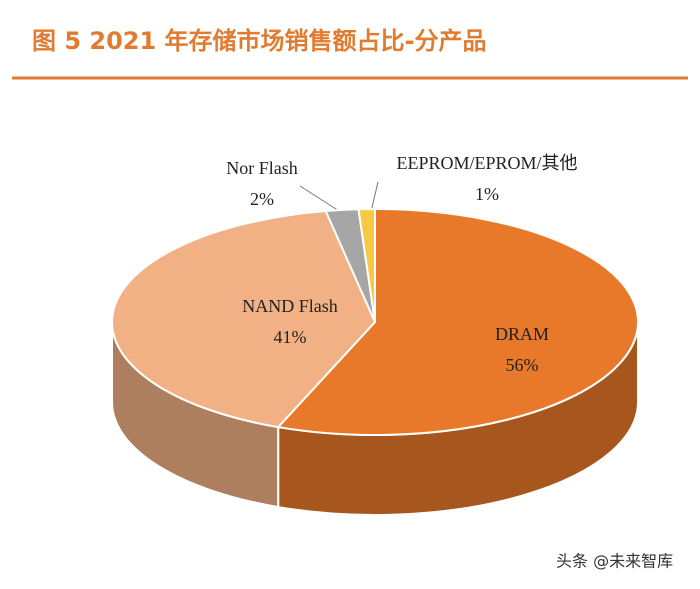  What do you see at coordinates (522, 334) in the screenshot?
I see `slice-label: DRAM` at bounding box center [522, 334].